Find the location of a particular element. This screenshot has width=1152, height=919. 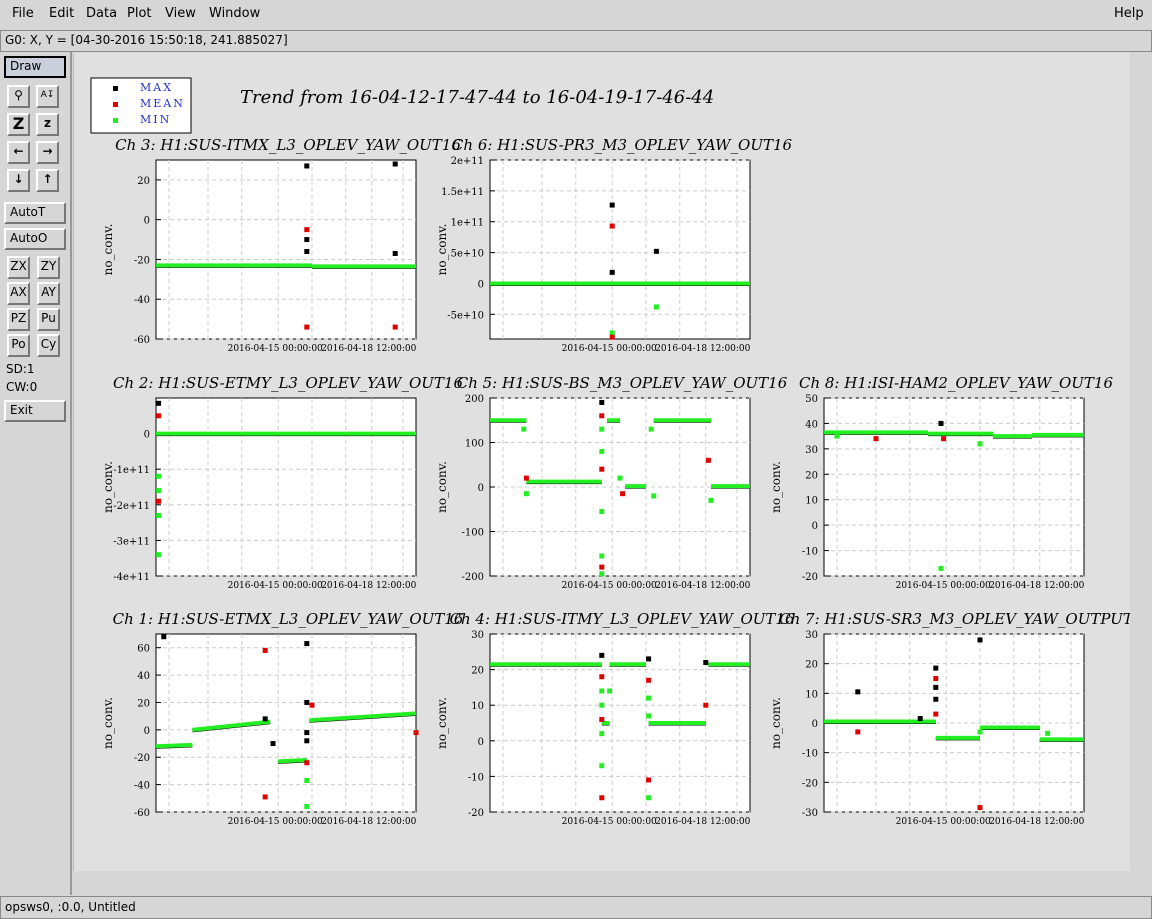

y-tick-label: 50 is located at coordinates (811, 399).